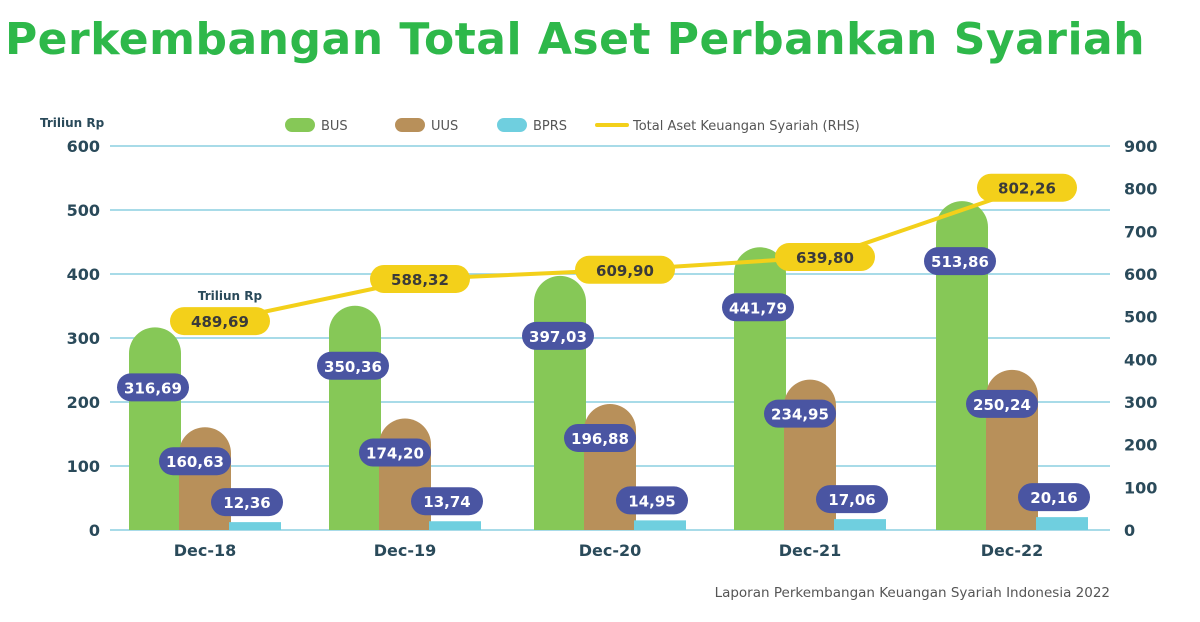 The height and width of the screenshot is (622, 1200). I want to click on y-tick-left: 100, so click(83, 466).